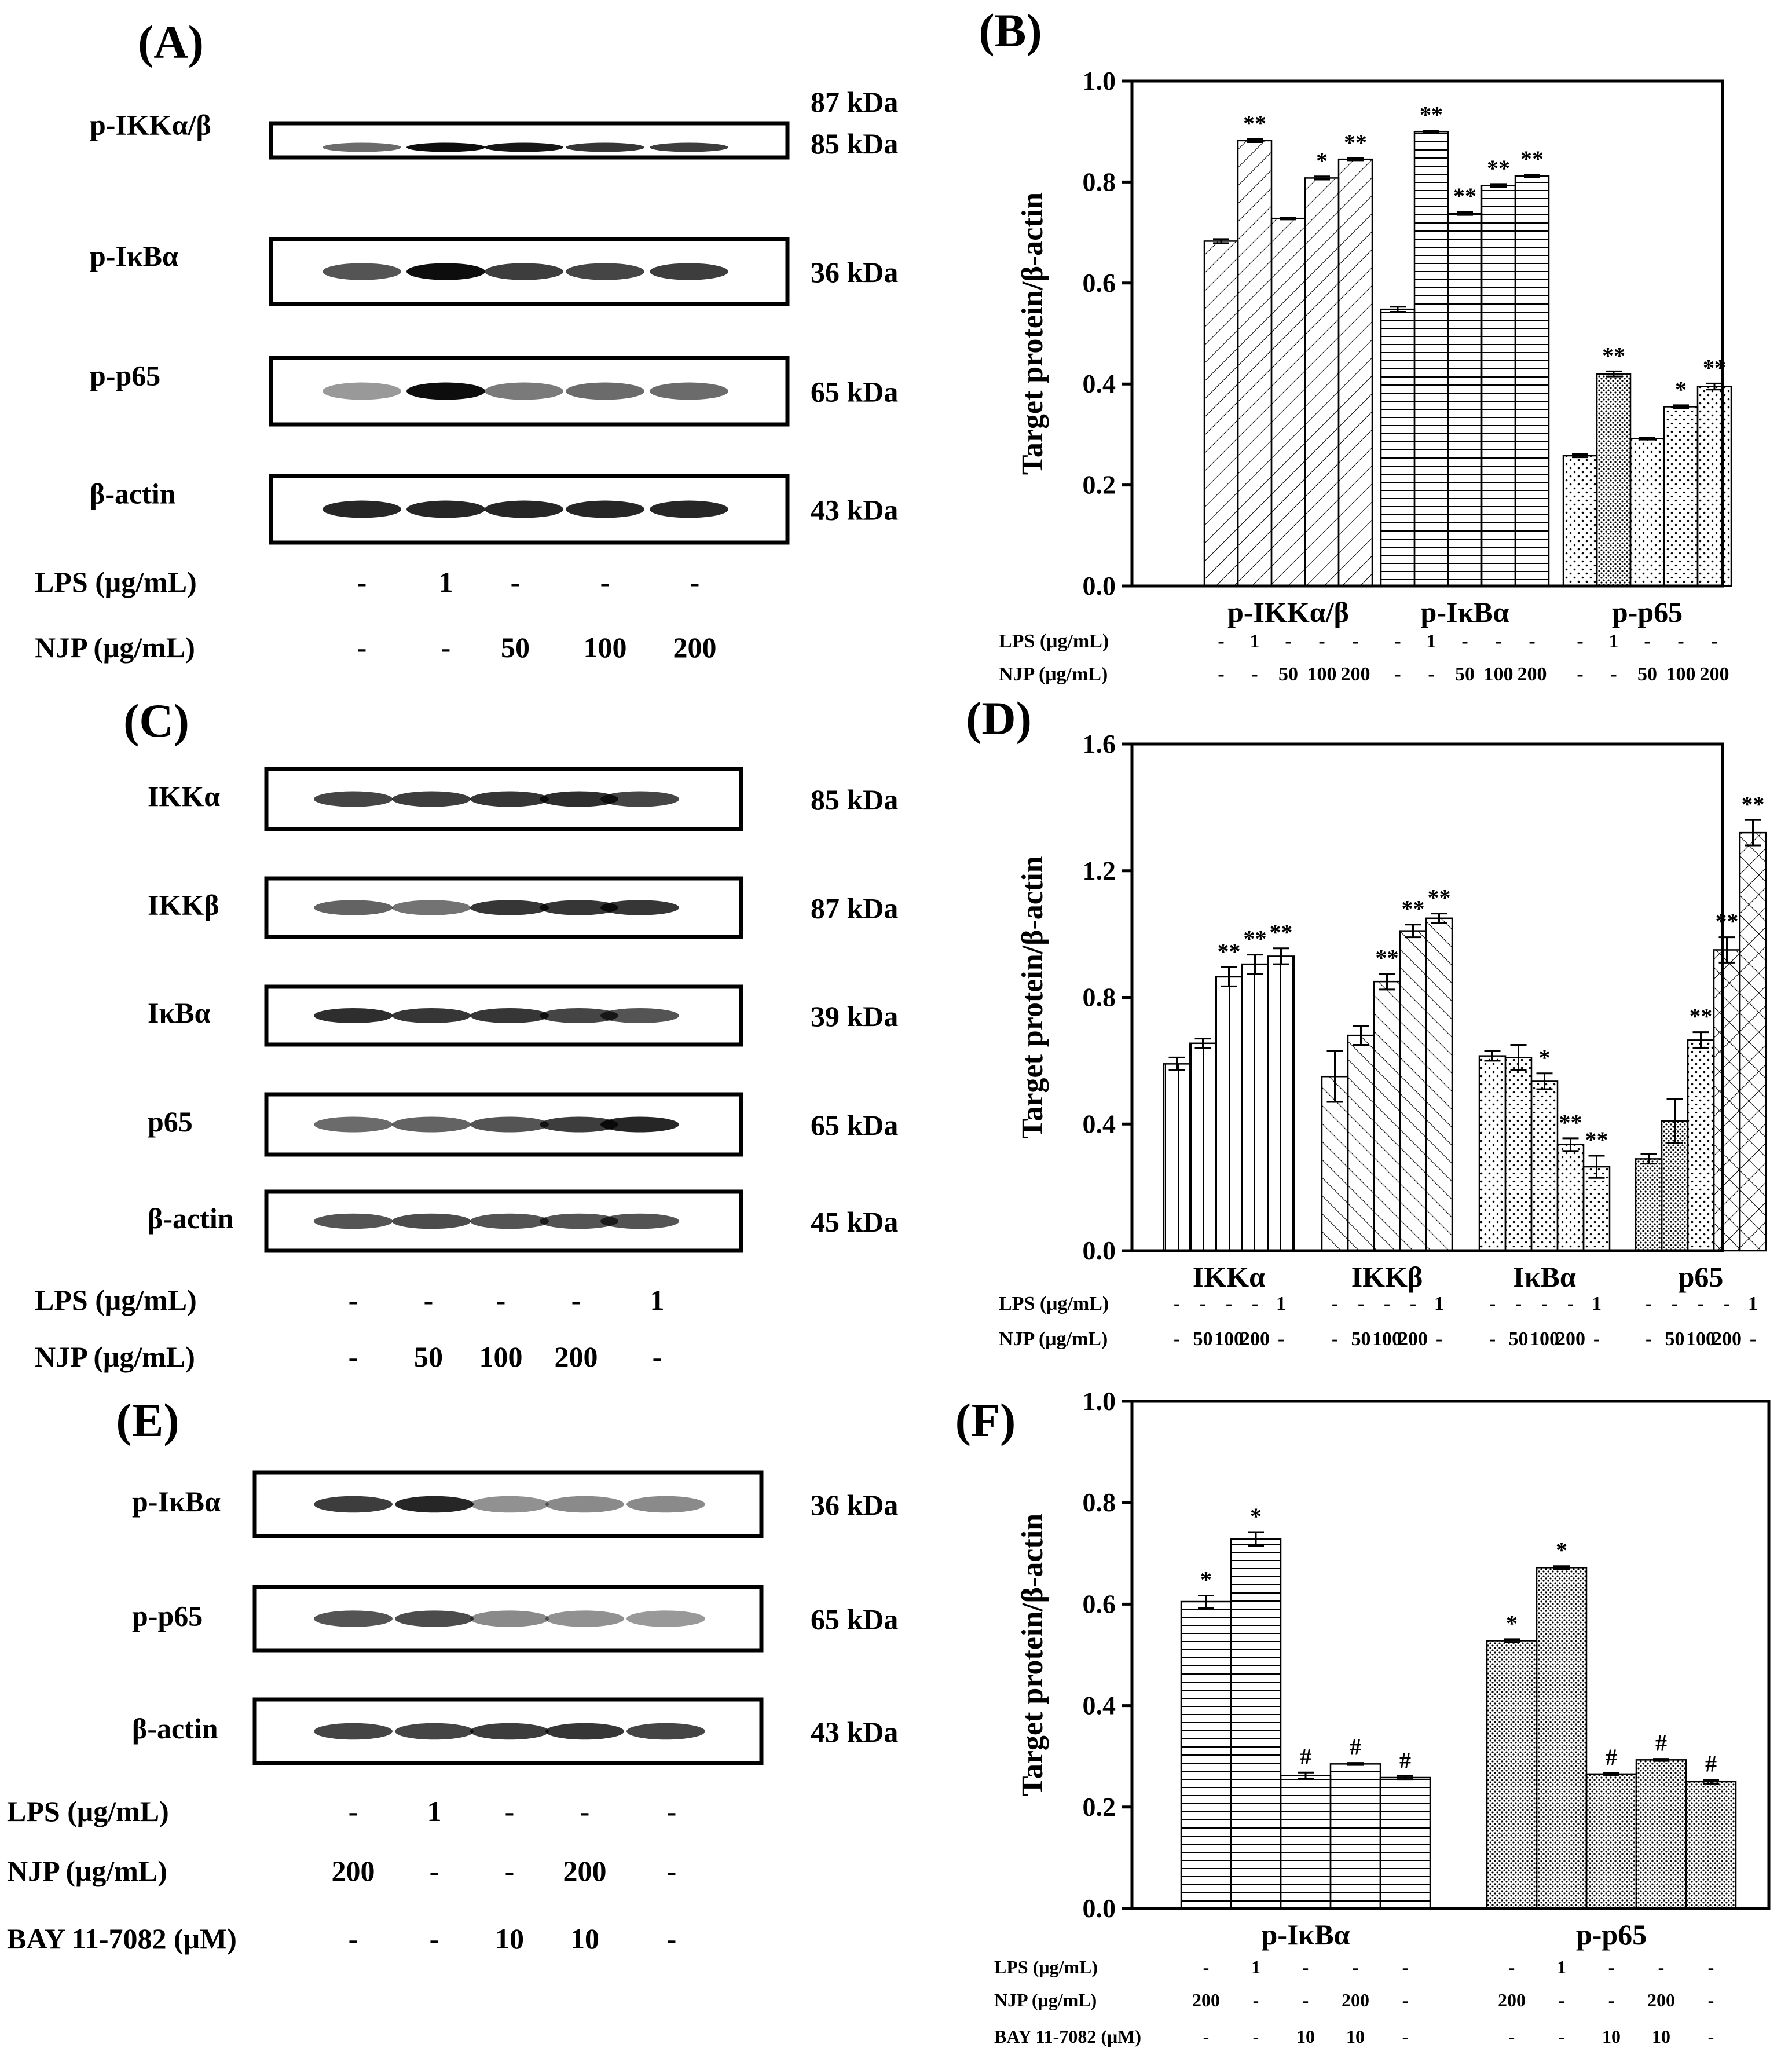  What do you see at coordinates (1100, 1705) in the screenshot?
I see `y-tick-label: 0.4` at bounding box center [1100, 1705].